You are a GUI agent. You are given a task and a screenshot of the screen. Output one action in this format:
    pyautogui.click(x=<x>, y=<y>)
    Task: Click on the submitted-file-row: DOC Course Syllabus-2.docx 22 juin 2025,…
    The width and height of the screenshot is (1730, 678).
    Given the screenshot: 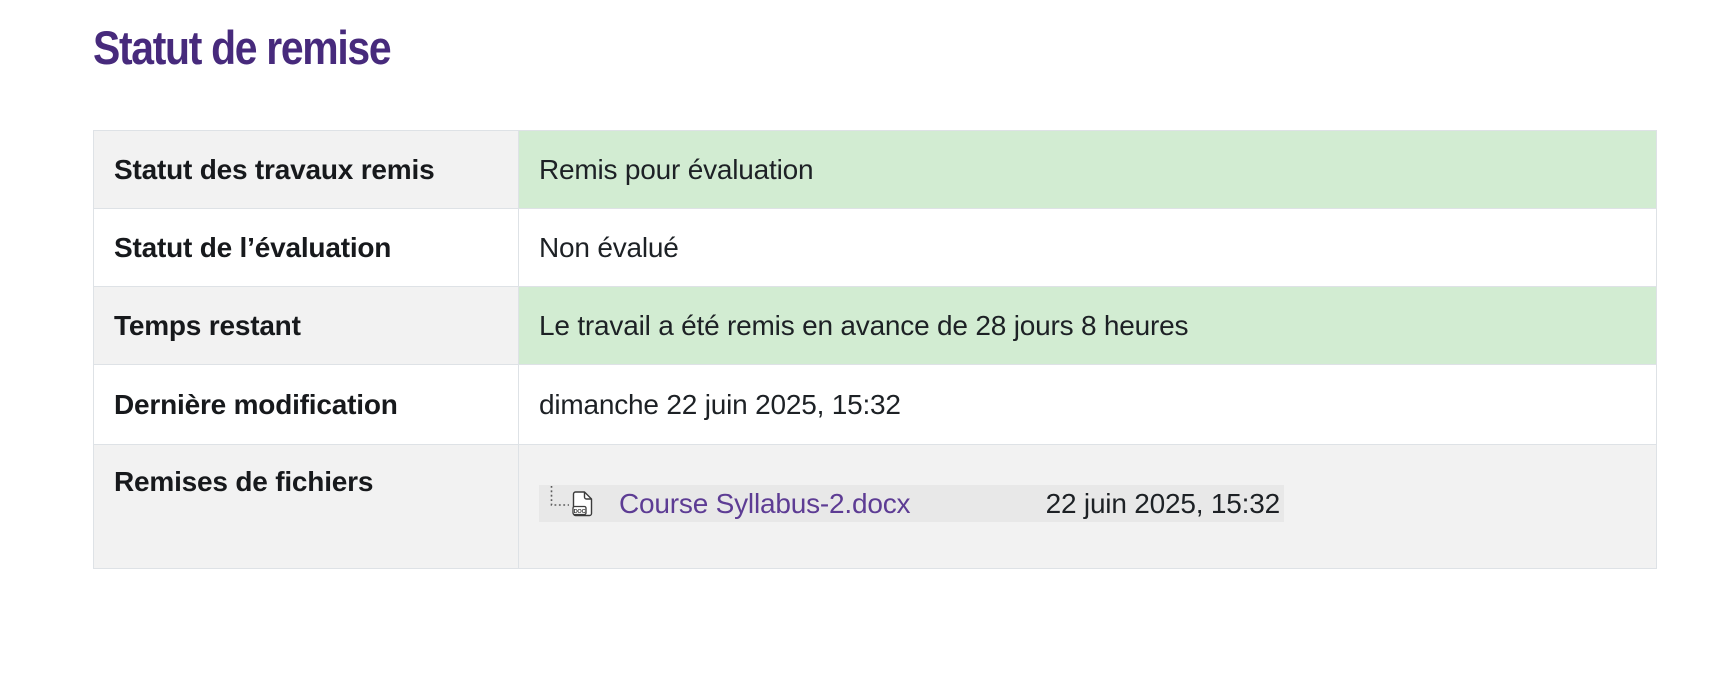 What is the action you would take?
    pyautogui.click(x=911, y=503)
    